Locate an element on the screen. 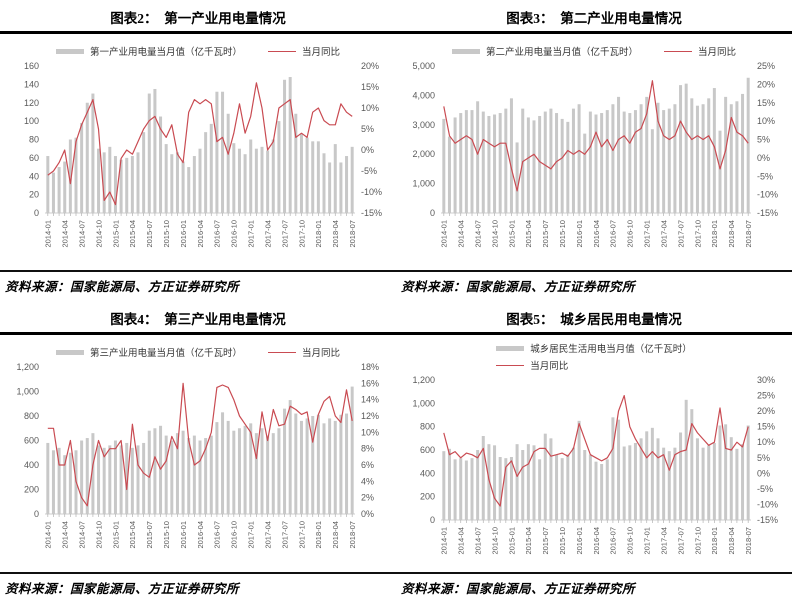 This screenshot has width=792, height=603. legend-item-bar: 第二产业用电量当月值（亿千瓦时） is located at coordinates (544, 51).